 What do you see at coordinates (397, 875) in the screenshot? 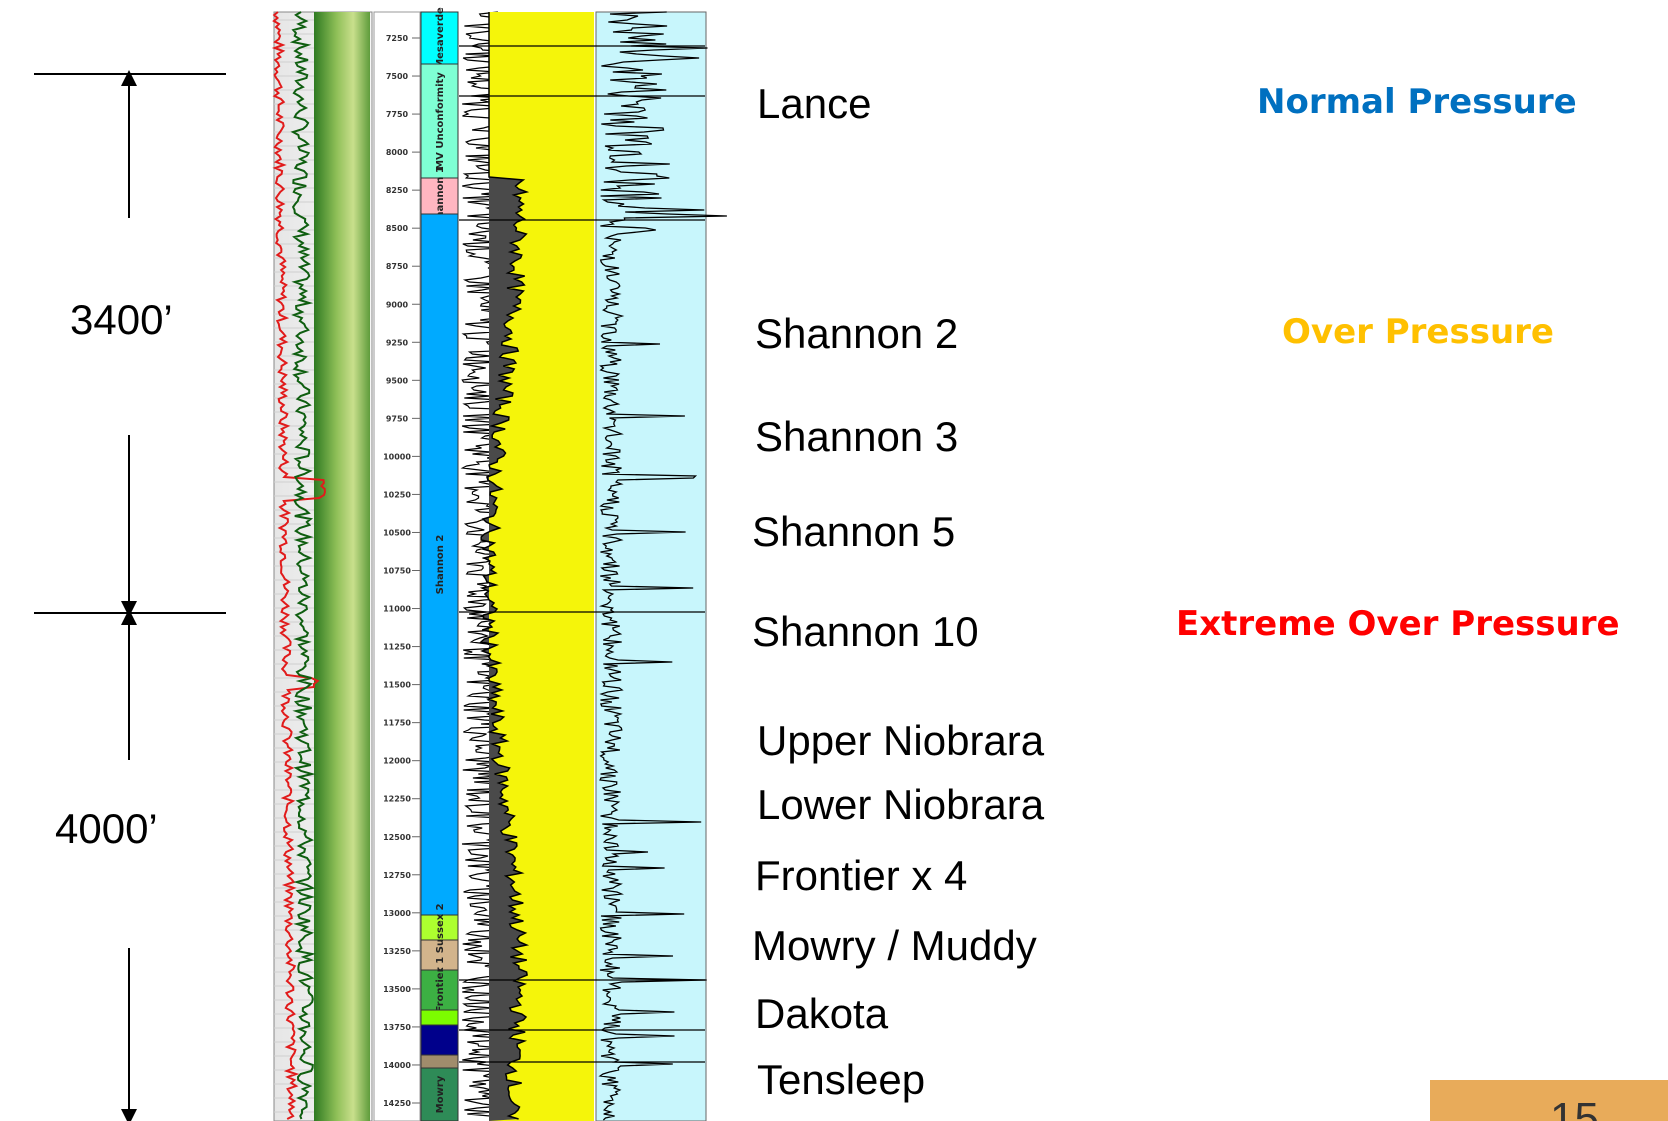
I see `depth-tick-label: 12750` at bounding box center [397, 875].